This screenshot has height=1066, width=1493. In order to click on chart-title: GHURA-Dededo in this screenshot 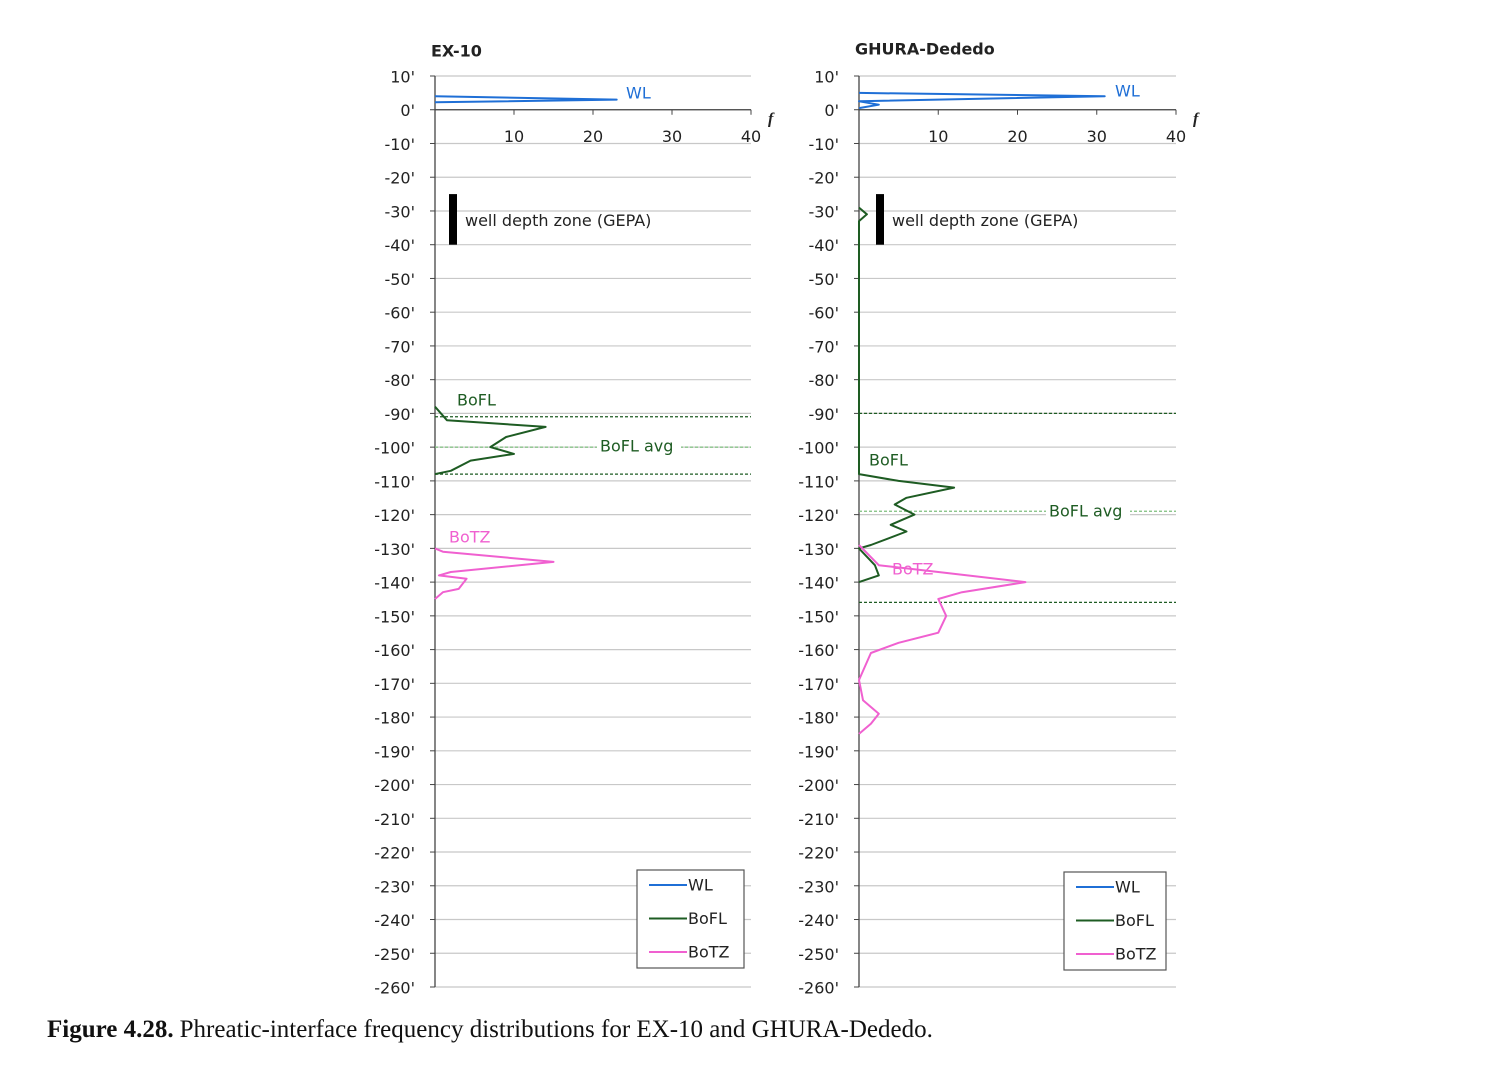, I will do `click(925, 49)`.